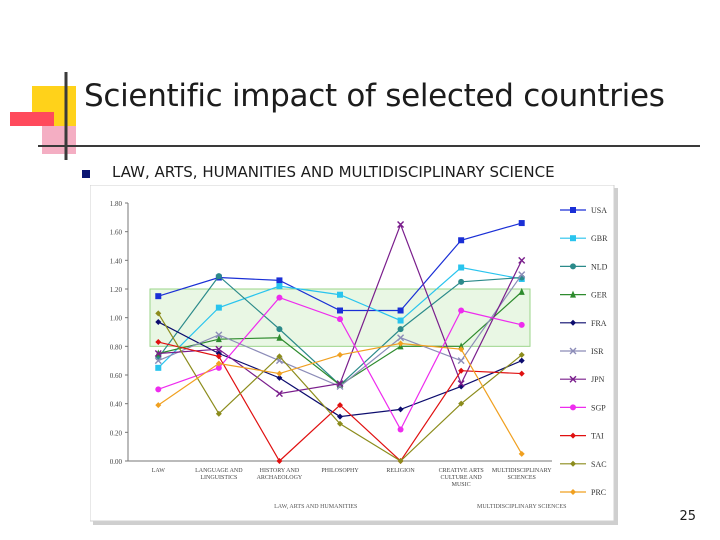 This screenshot has width=720, height=540. Describe the element at coordinates (522, 474) in the screenshot. I see `x-tick-label: MULTIDISCIPLINARY SCIENCES` at that location.